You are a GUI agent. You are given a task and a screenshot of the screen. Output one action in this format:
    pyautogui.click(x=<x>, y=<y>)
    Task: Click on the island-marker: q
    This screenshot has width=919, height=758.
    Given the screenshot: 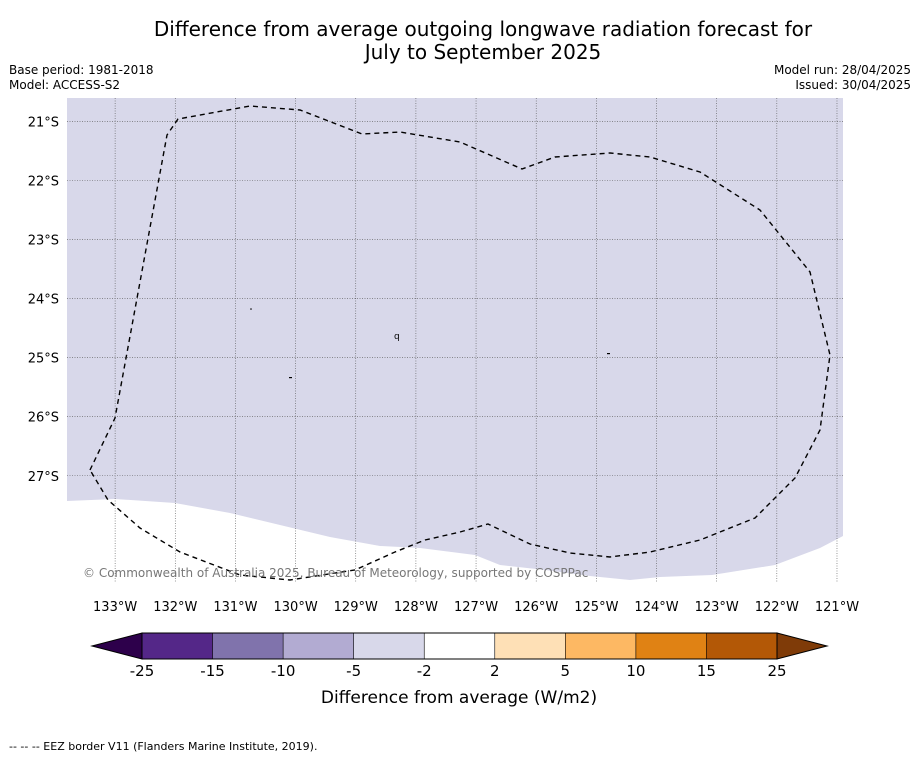 What is the action you would take?
    pyautogui.click(x=397, y=337)
    